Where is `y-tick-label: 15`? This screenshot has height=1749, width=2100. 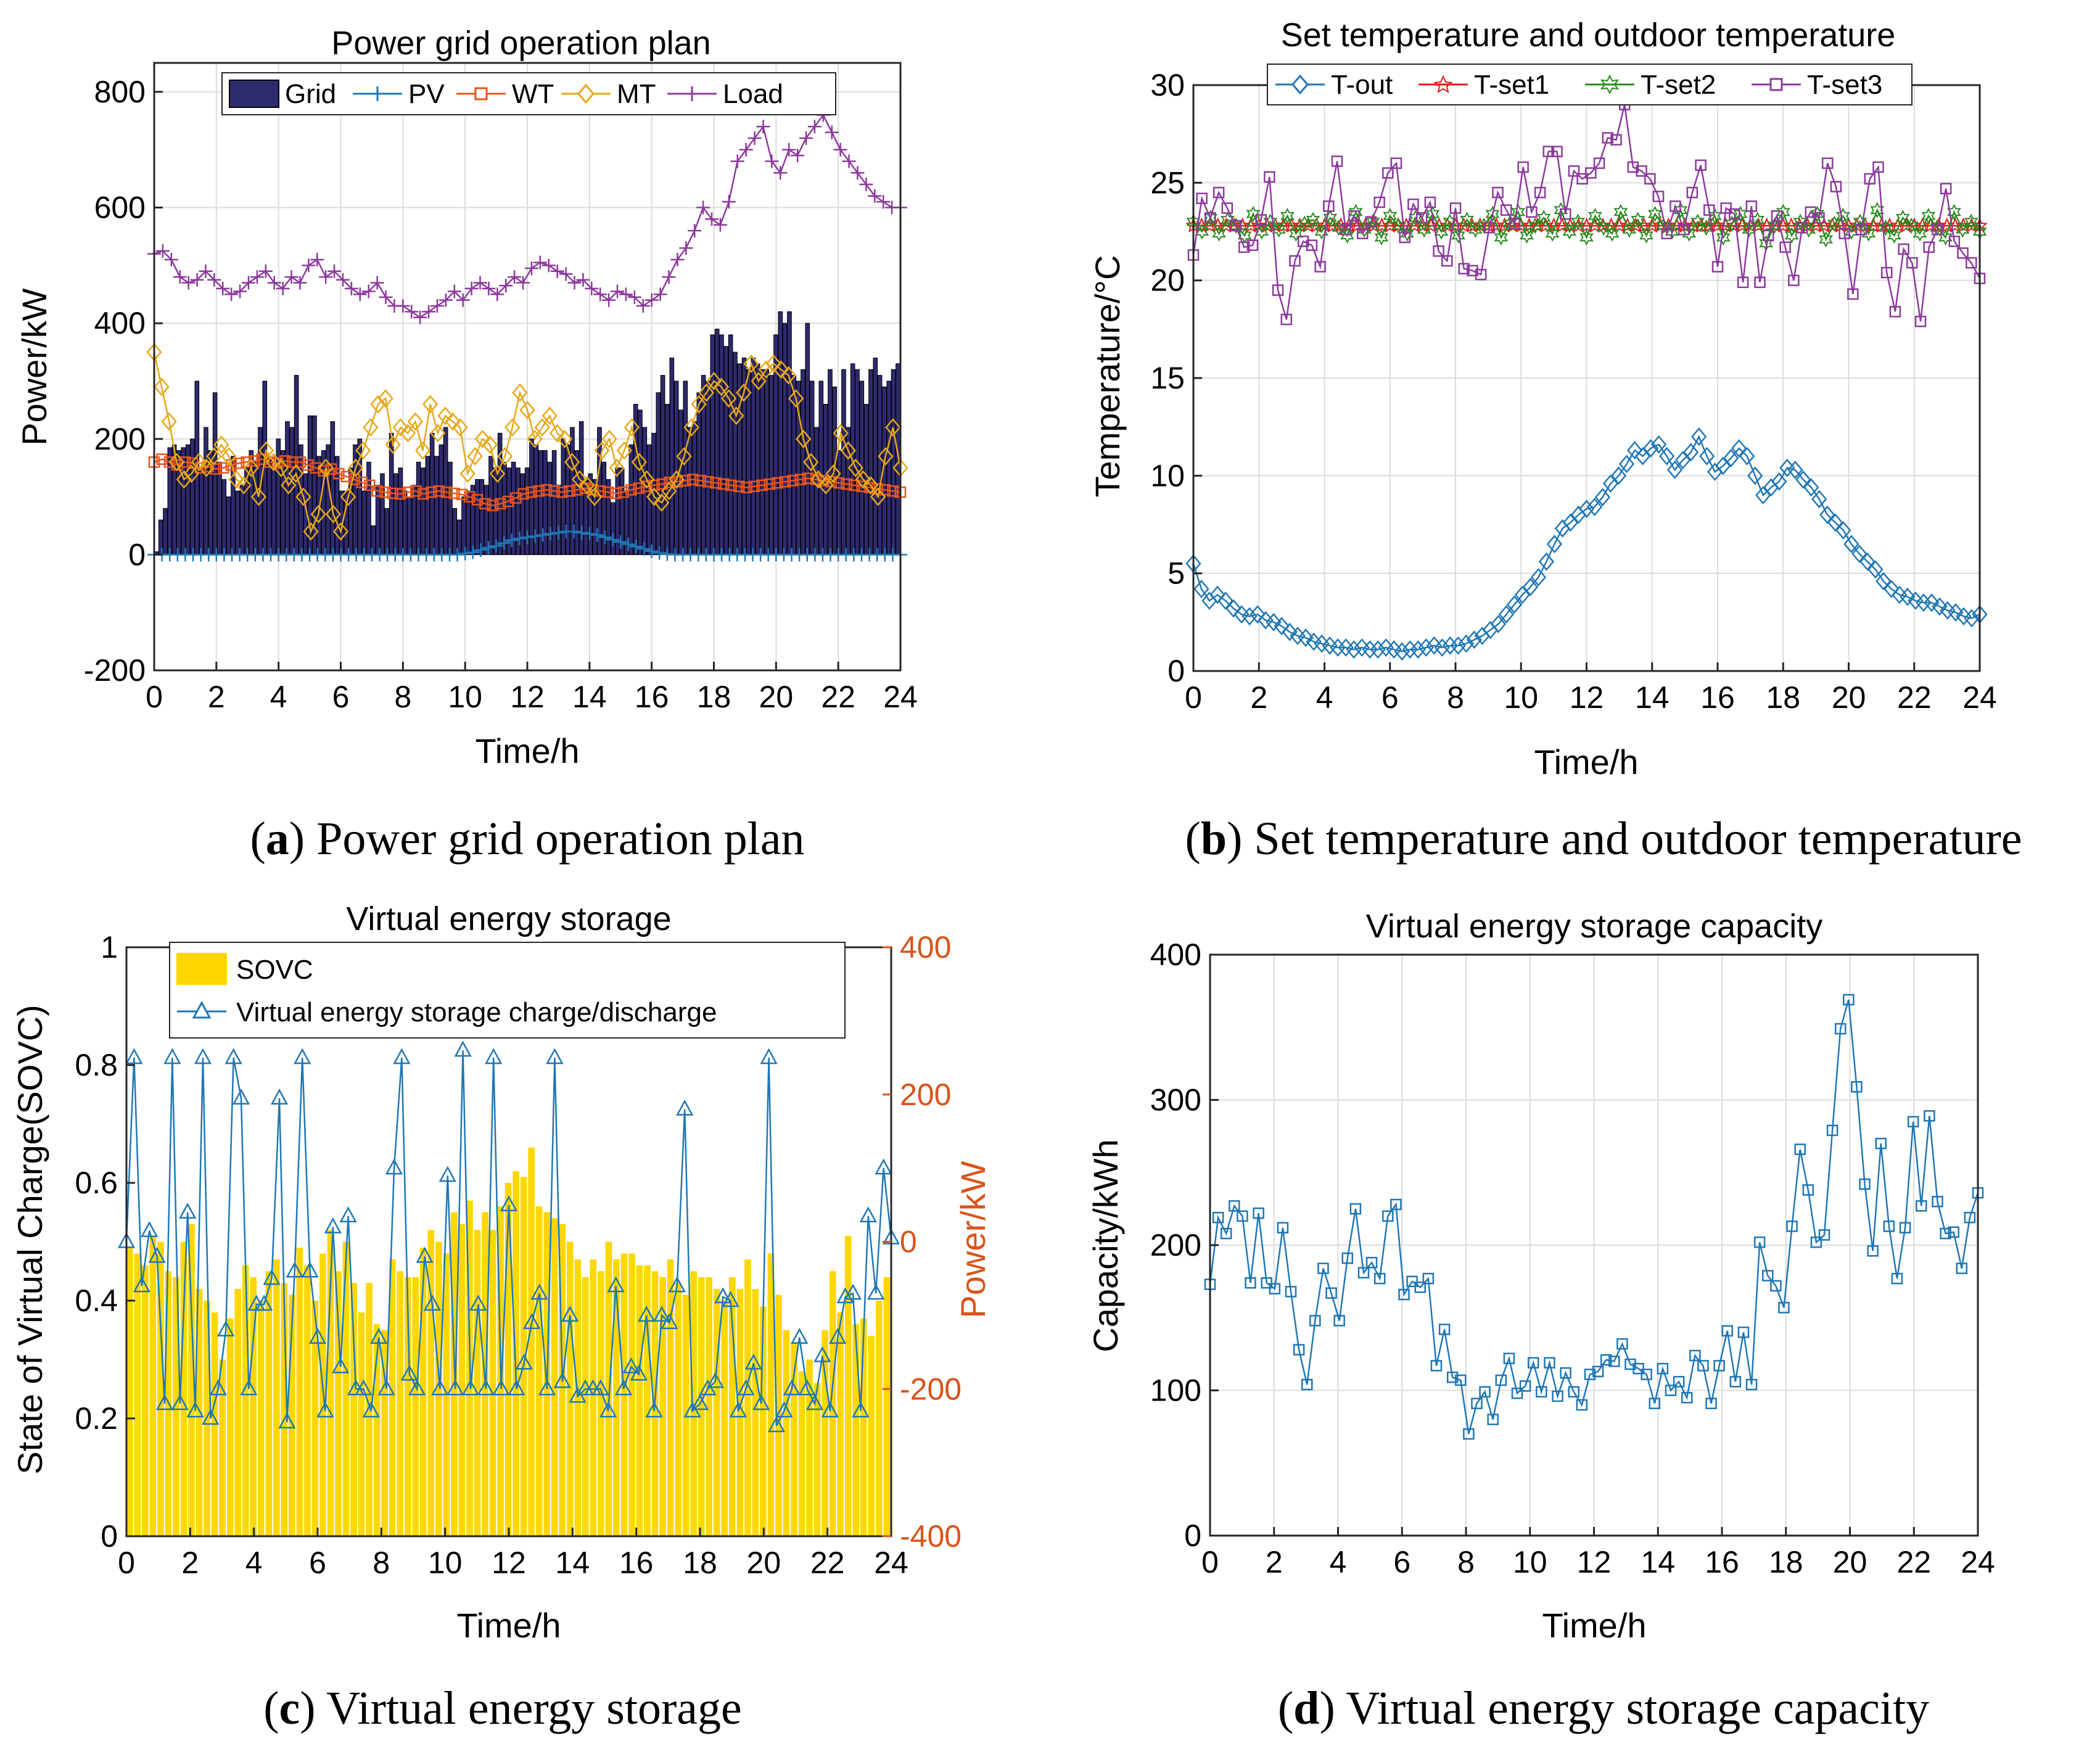
y-tick-label: 15 is located at coordinates (1167, 378).